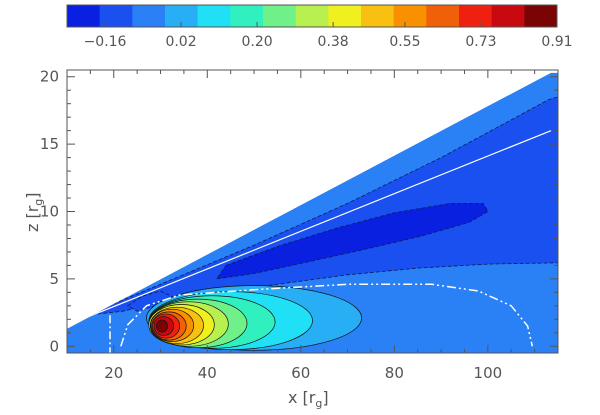 The width and height of the screenshot is (600, 415). I want to click on colorbar-tick-label: 0.55, so click(404, 42).